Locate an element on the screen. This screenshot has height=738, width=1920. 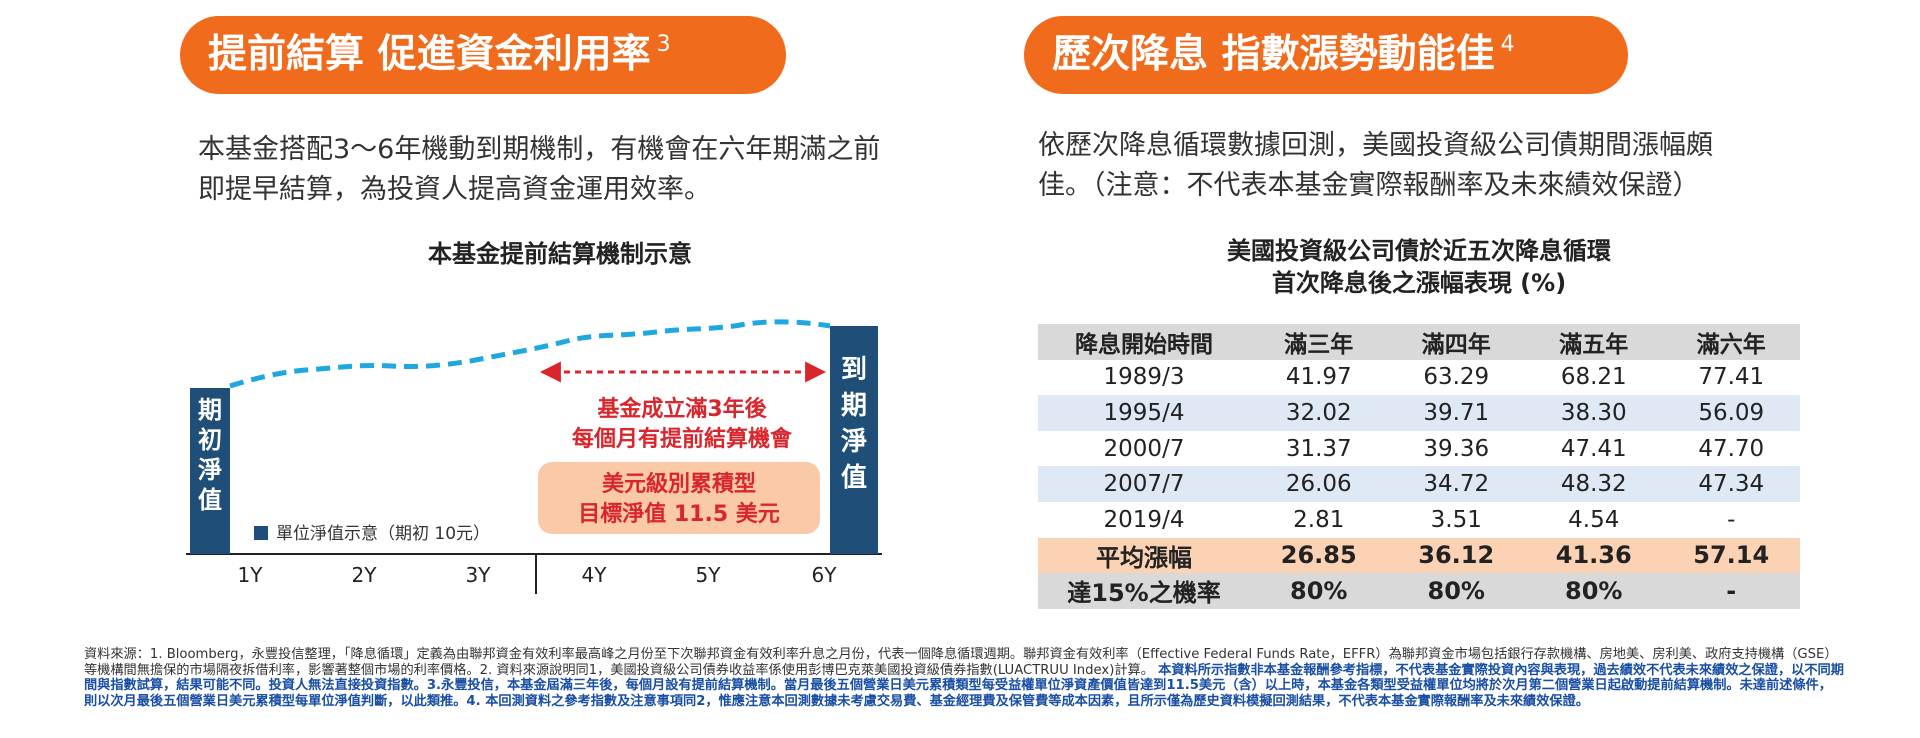
right-heading-pill: 歷次降息 指數漲勢動能佳 4 is located at coordinates (1326, 55).